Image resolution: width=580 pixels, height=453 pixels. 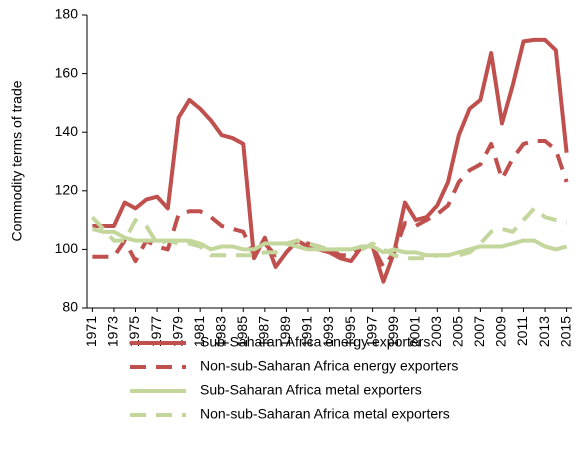 What do you see at coordinates (565, 331) in the screenshot?
I see `x-tick-label: 2015` at bounding box center [565, 331].